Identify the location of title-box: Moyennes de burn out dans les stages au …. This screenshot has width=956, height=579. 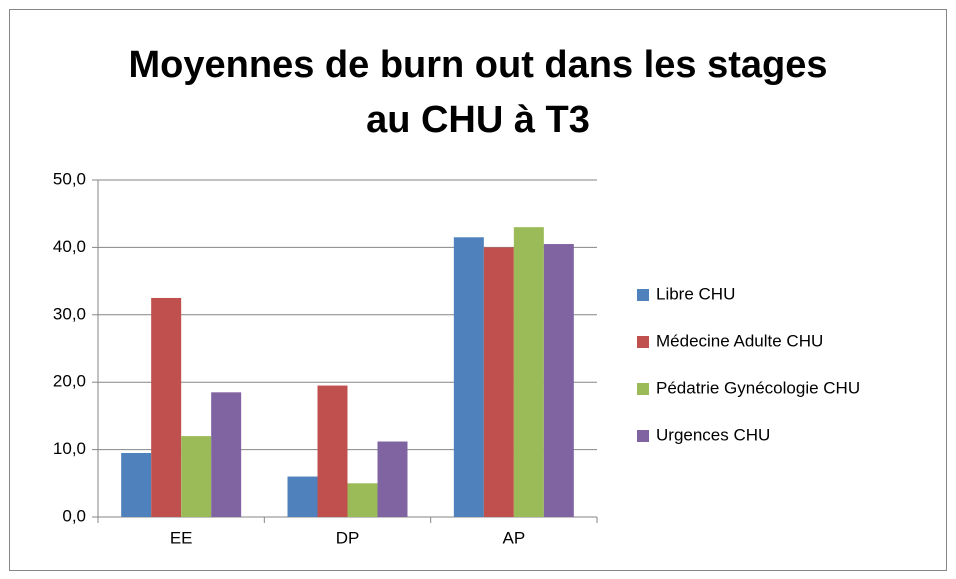
(478, 92).